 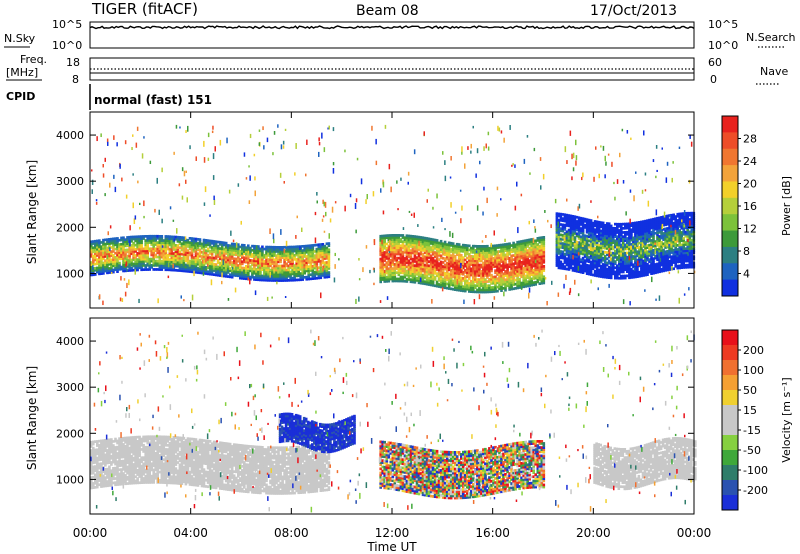 What do you see at coordinates (20, 38) in the screenshot?
I see `nsky-label: N.Sky` at bounding box center [20, 38].